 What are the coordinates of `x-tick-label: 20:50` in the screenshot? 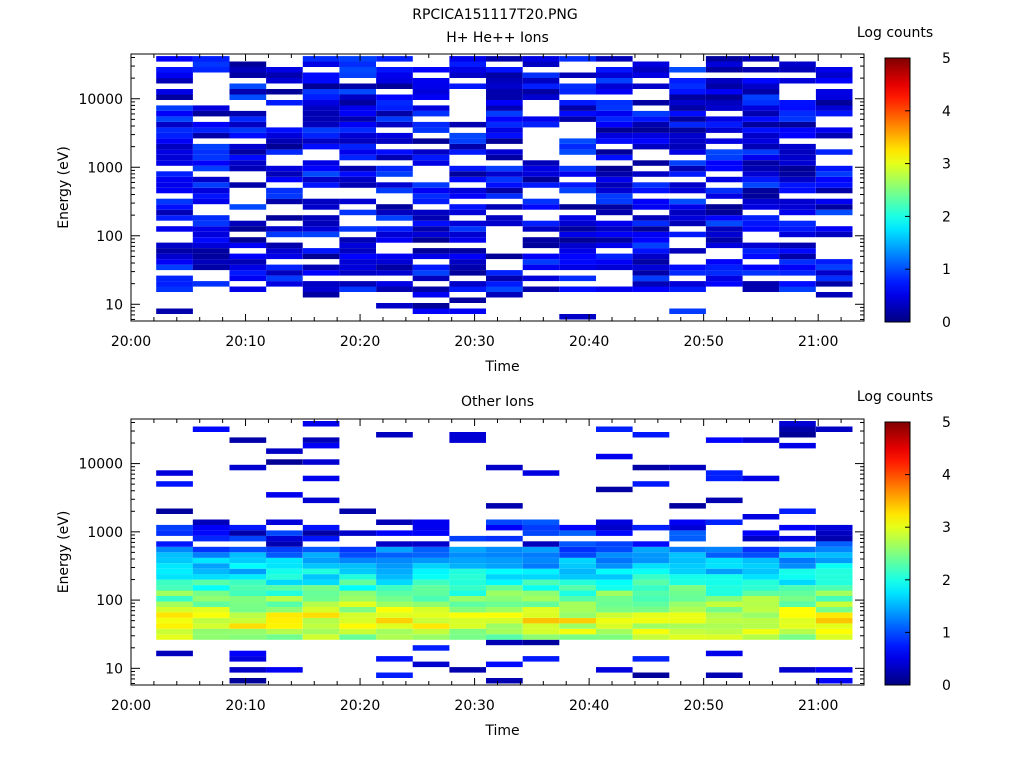 It's located at (703, 706).